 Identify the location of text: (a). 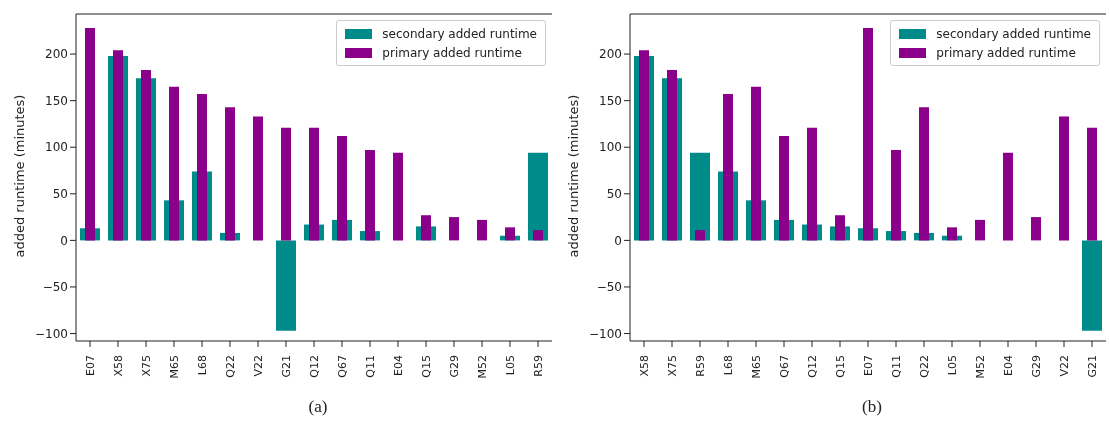
(318, 407).